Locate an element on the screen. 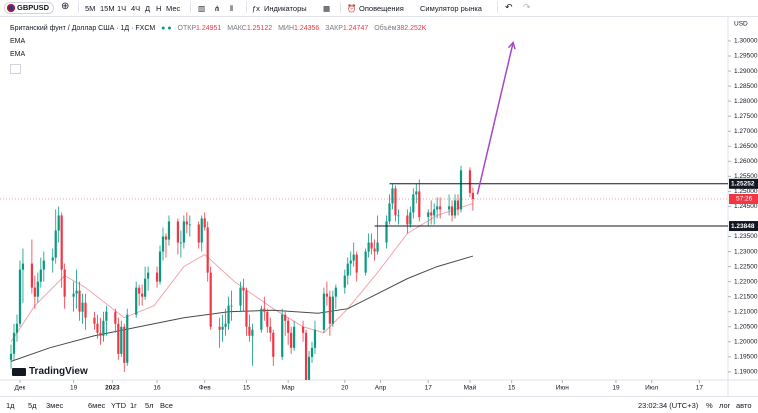  alerts-button: Оповещения is located at coordinates (381, 8).